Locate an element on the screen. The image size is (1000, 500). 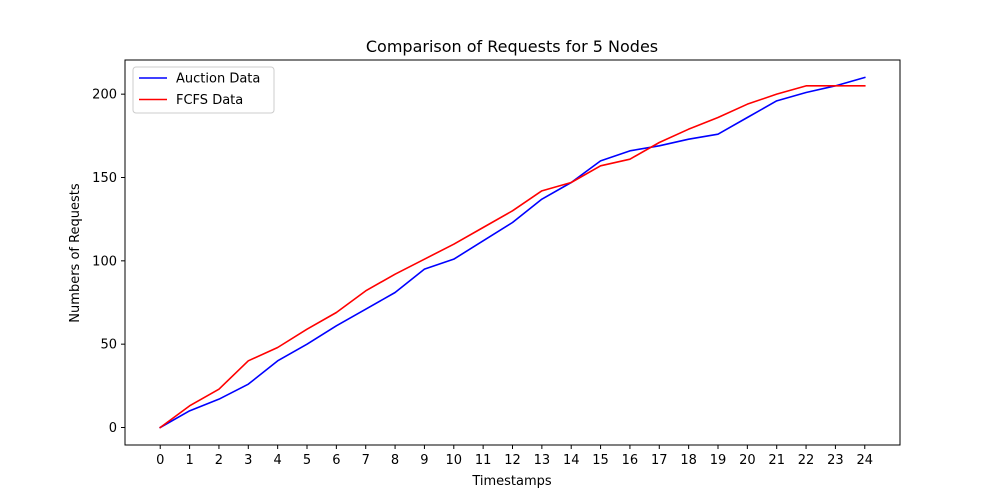
legend-box is located at coordinates (203, 90).